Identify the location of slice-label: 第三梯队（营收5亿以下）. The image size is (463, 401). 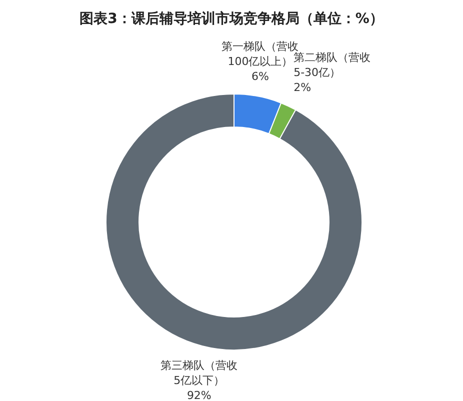
(199, 373).